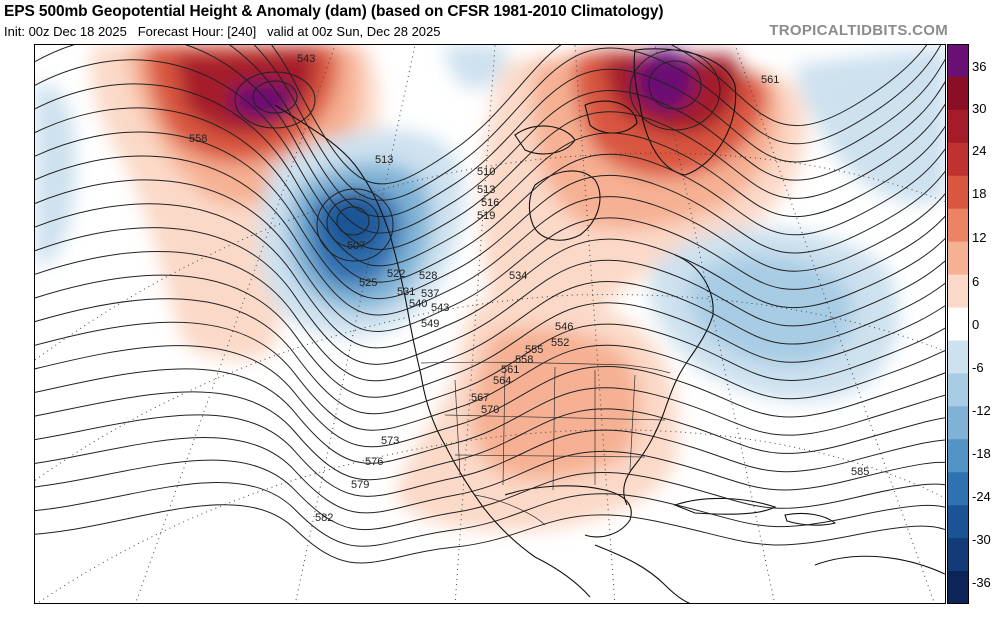  What do you see at coordinates (981, 582) in the screenshot?
I see `colorbar-tick-label: -36` at bounding box center [981, 582].